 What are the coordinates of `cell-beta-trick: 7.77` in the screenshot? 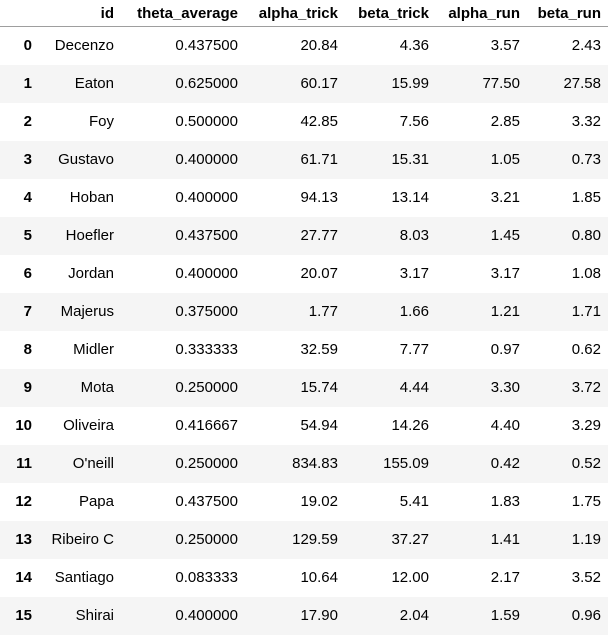 It's located at (414, 349).